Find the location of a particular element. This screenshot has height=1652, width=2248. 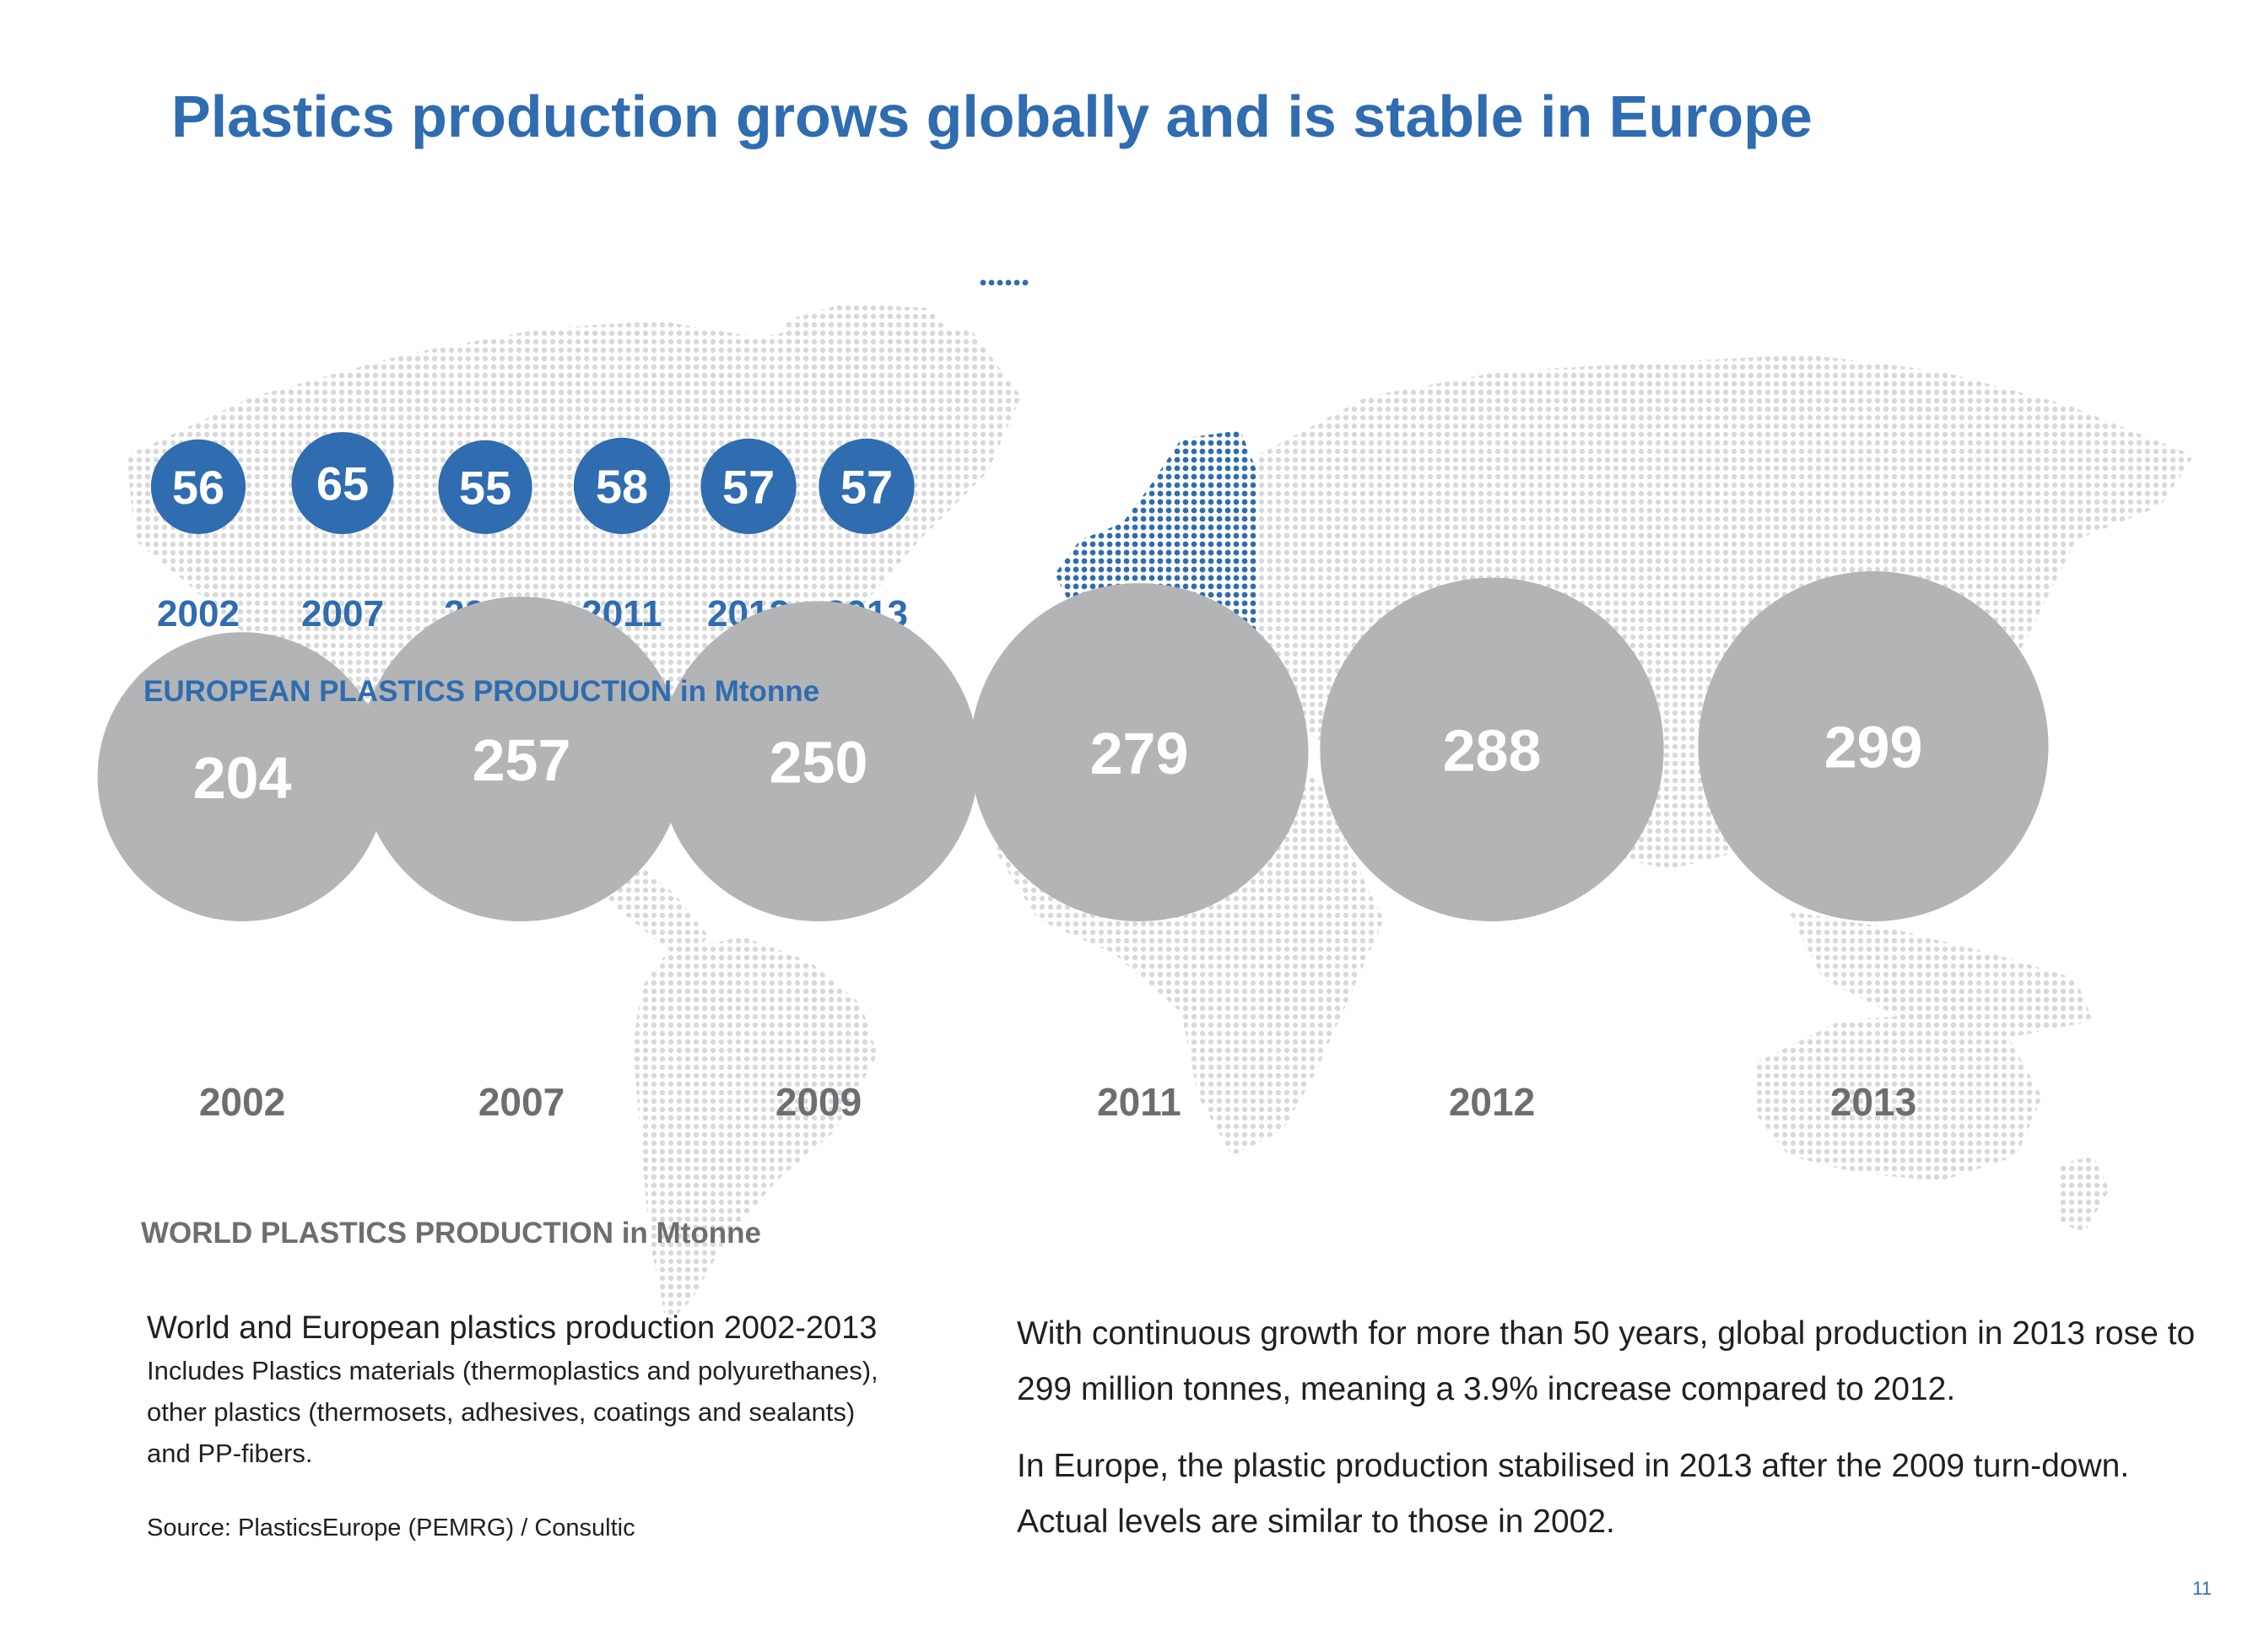

eu-year-label-2002: 2002 is located at coordinates (198, 613).